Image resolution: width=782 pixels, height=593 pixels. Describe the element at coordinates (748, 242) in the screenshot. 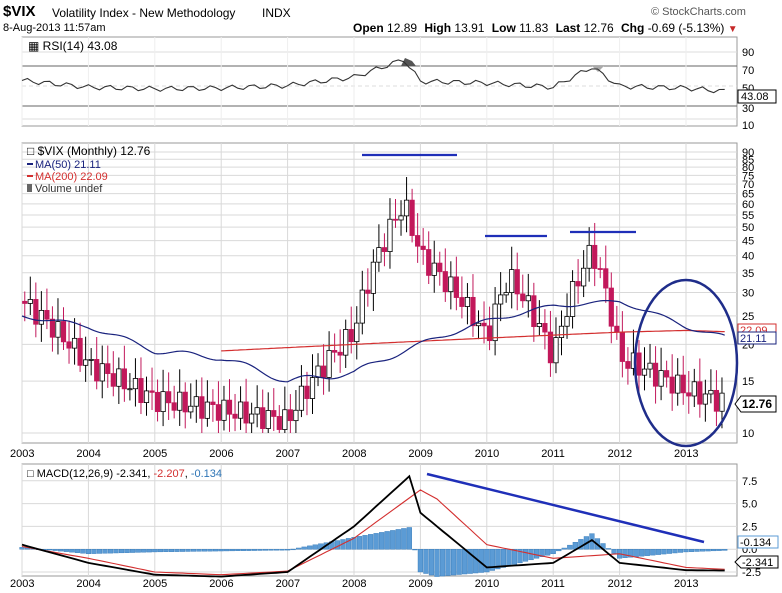

I see `price-tick-label: 45` at that location.